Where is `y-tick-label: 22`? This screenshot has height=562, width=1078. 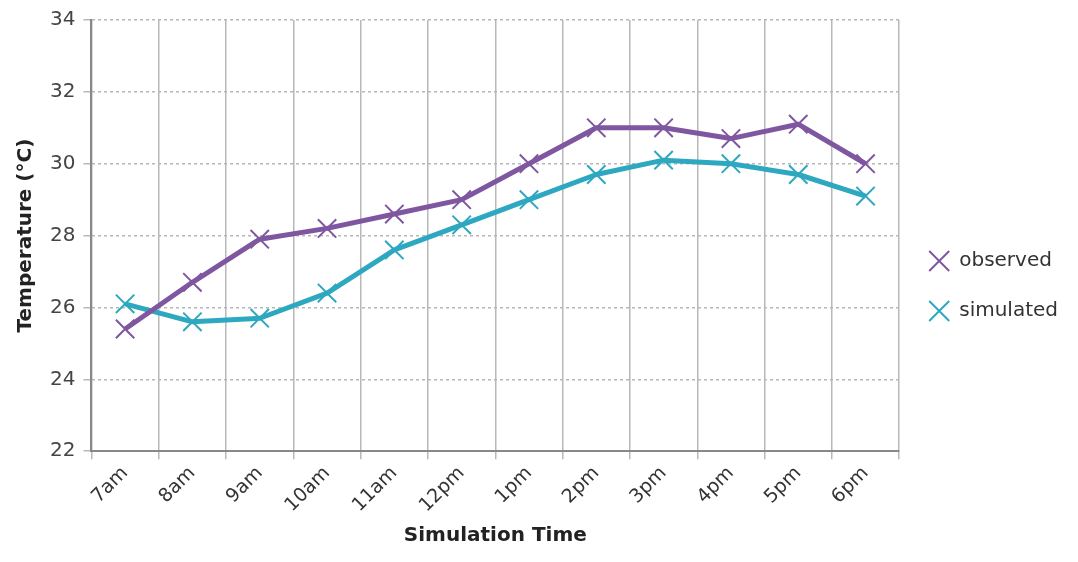
y-tick-label: 22 is located at coordinates (63, 449).